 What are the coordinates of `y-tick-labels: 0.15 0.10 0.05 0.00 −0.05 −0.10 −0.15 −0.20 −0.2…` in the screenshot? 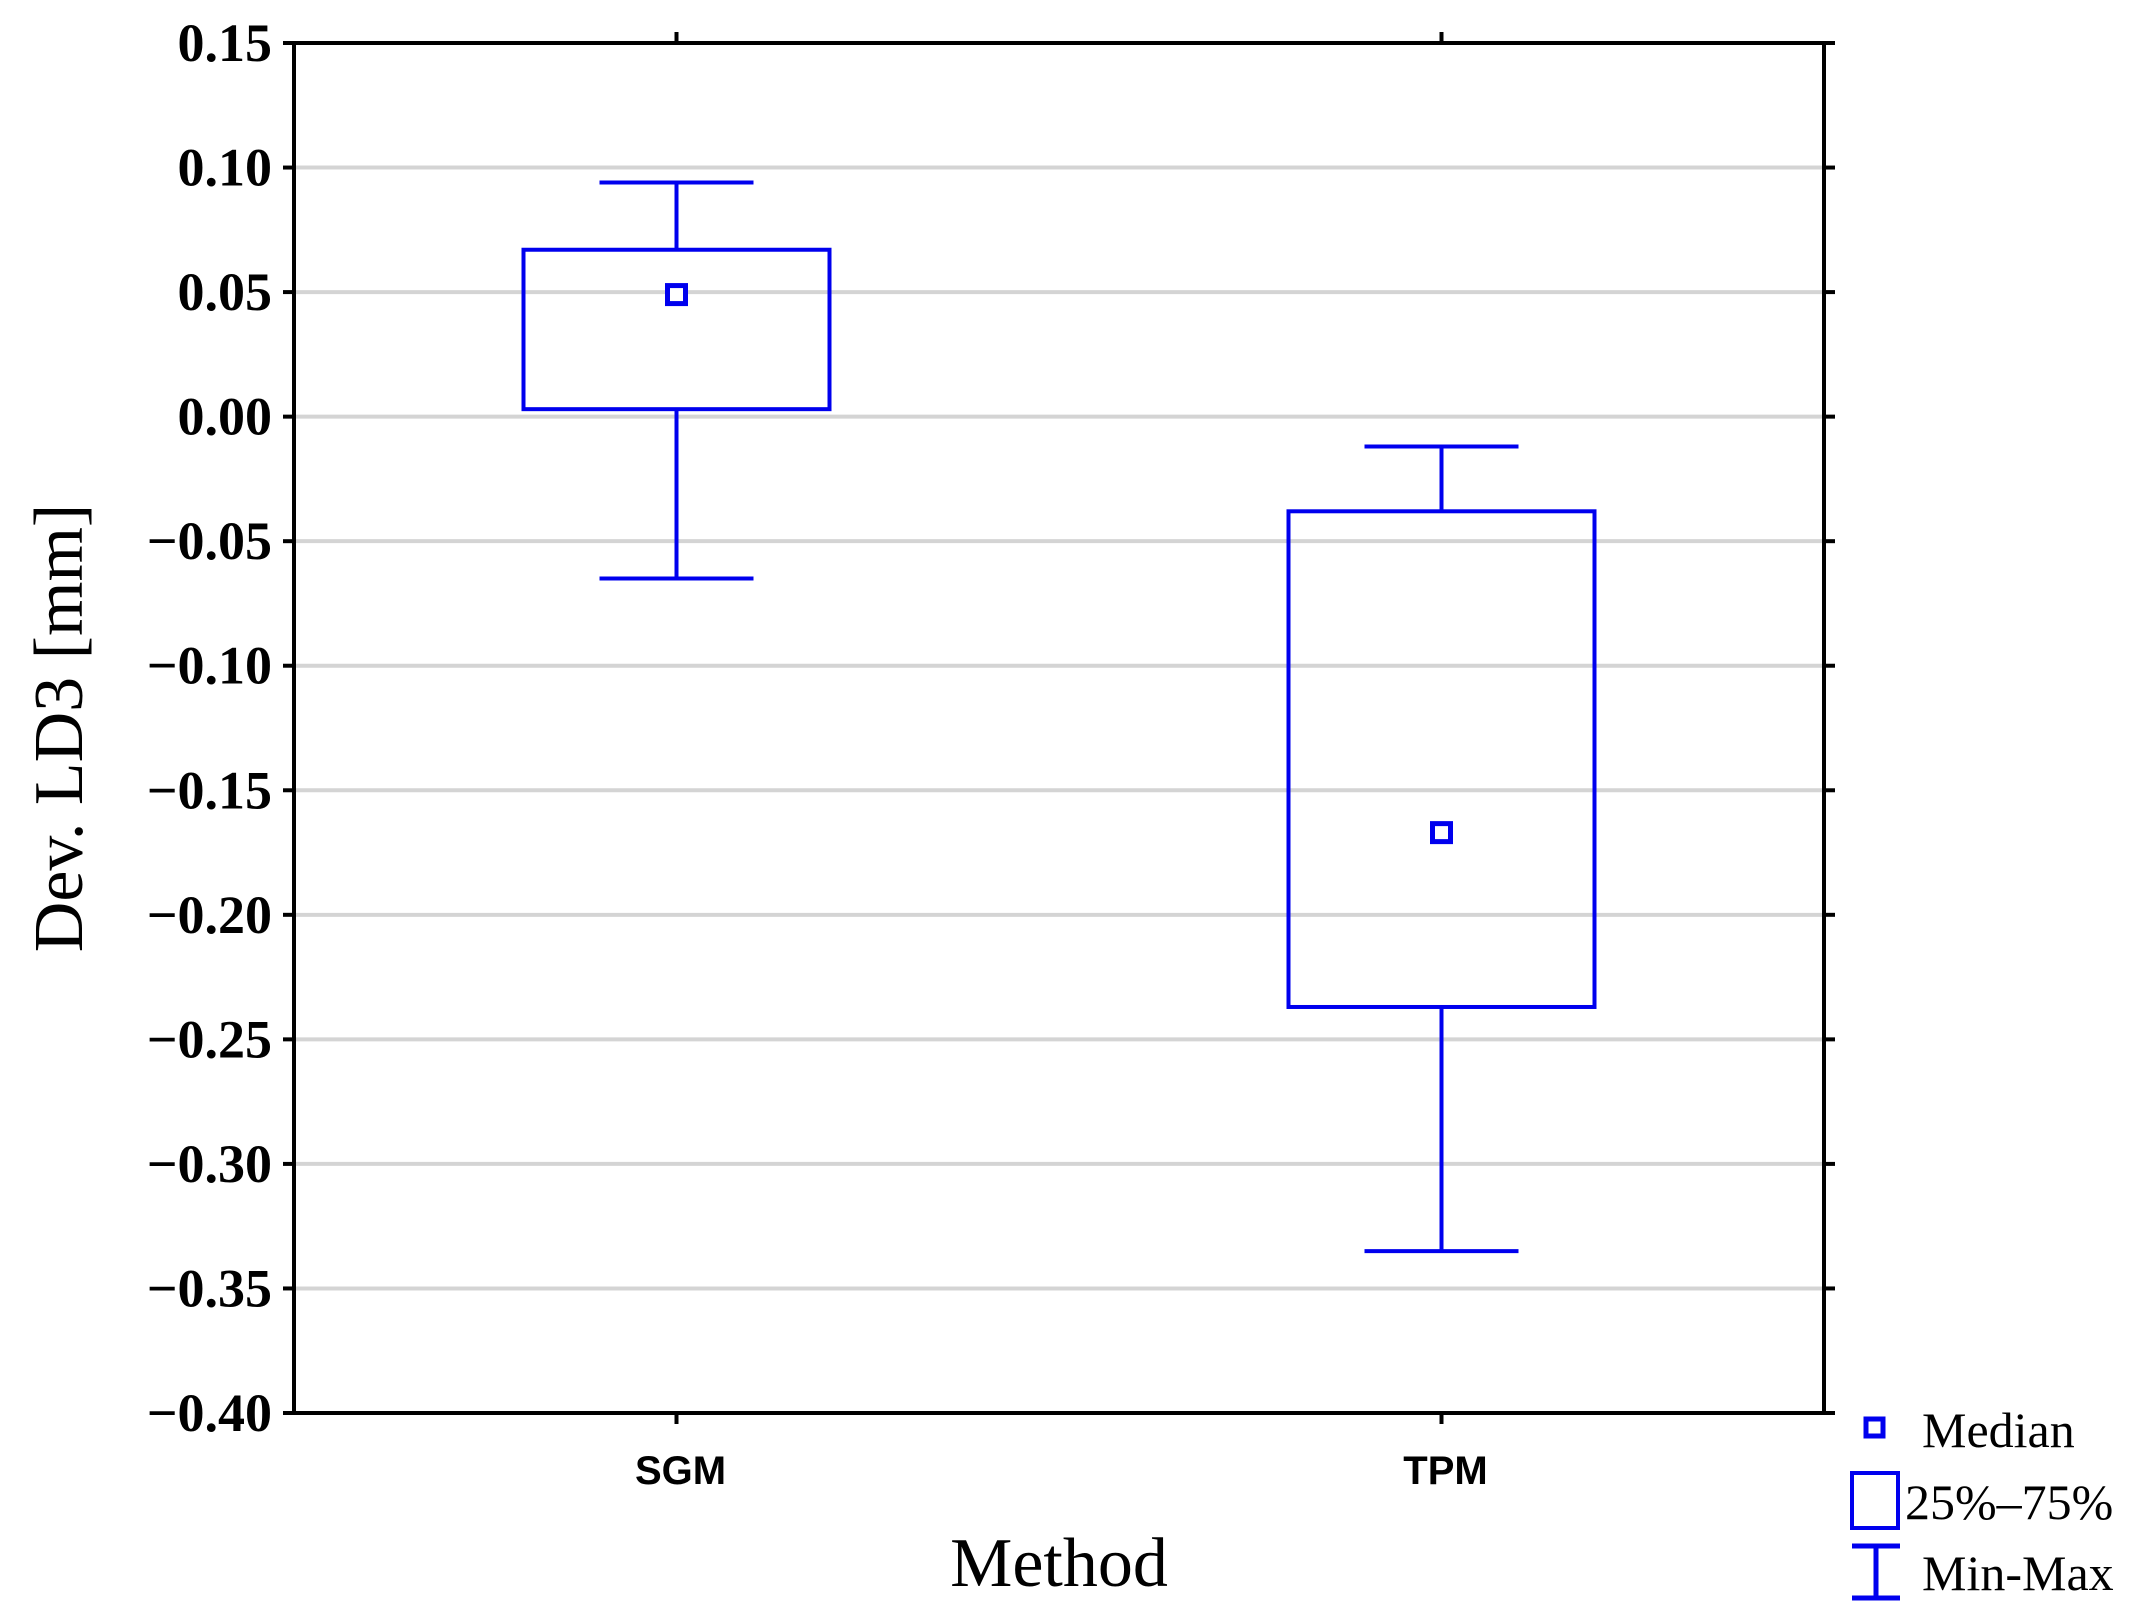 It's located at (209, 728).